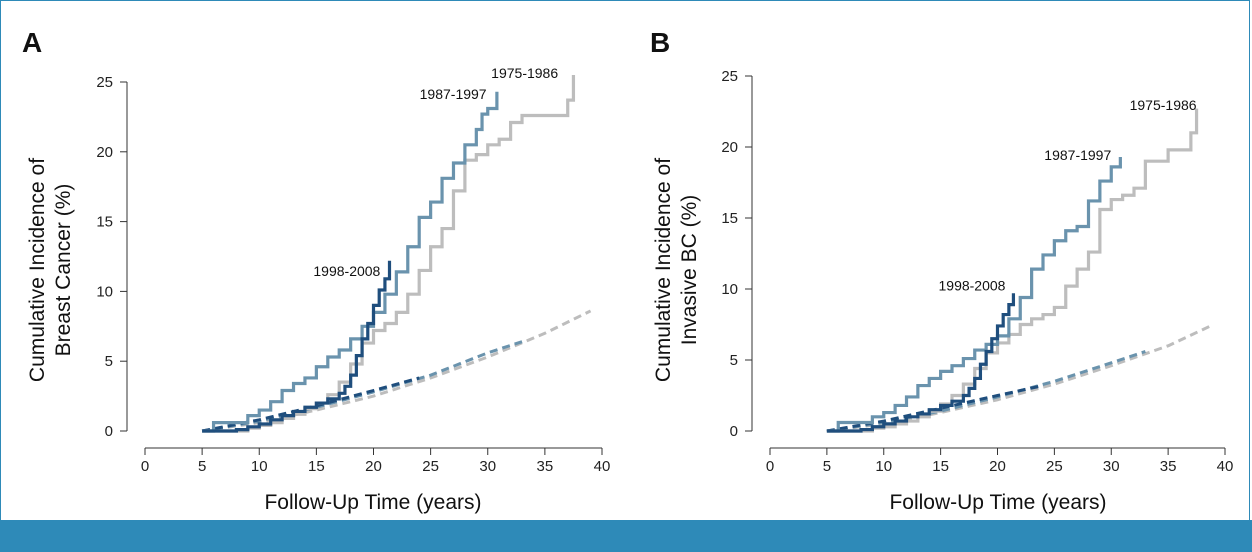 This screenshot has height=552, width=1252. What do you see at coordinates (1163, 105) in the screenshot?
I see `panel-b-series-label: 1975-1986` at bounding box center [1163, 105].